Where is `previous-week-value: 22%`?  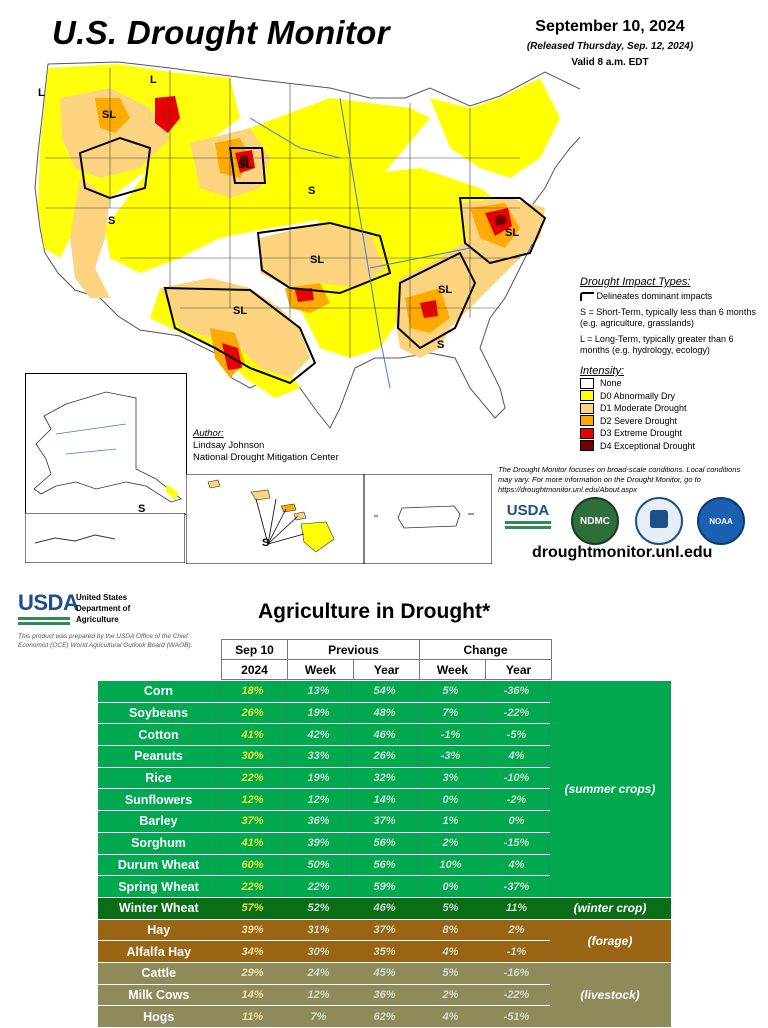
previous-week-value: 22% is located at coordinates (318, 886).